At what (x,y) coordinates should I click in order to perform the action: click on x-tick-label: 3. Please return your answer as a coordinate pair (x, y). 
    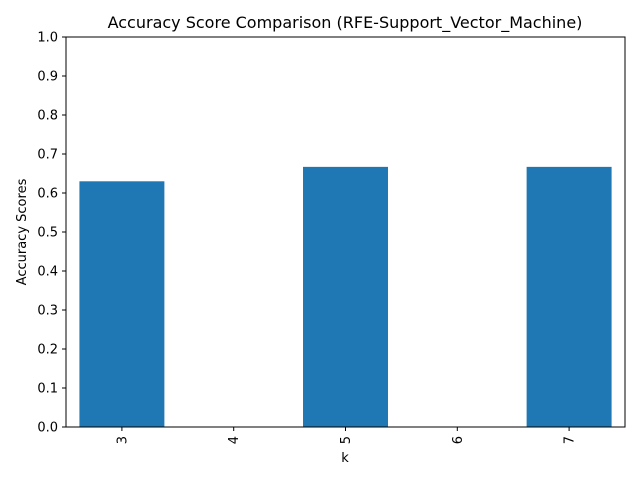
    Looking at the image, I should click on (122, 440).